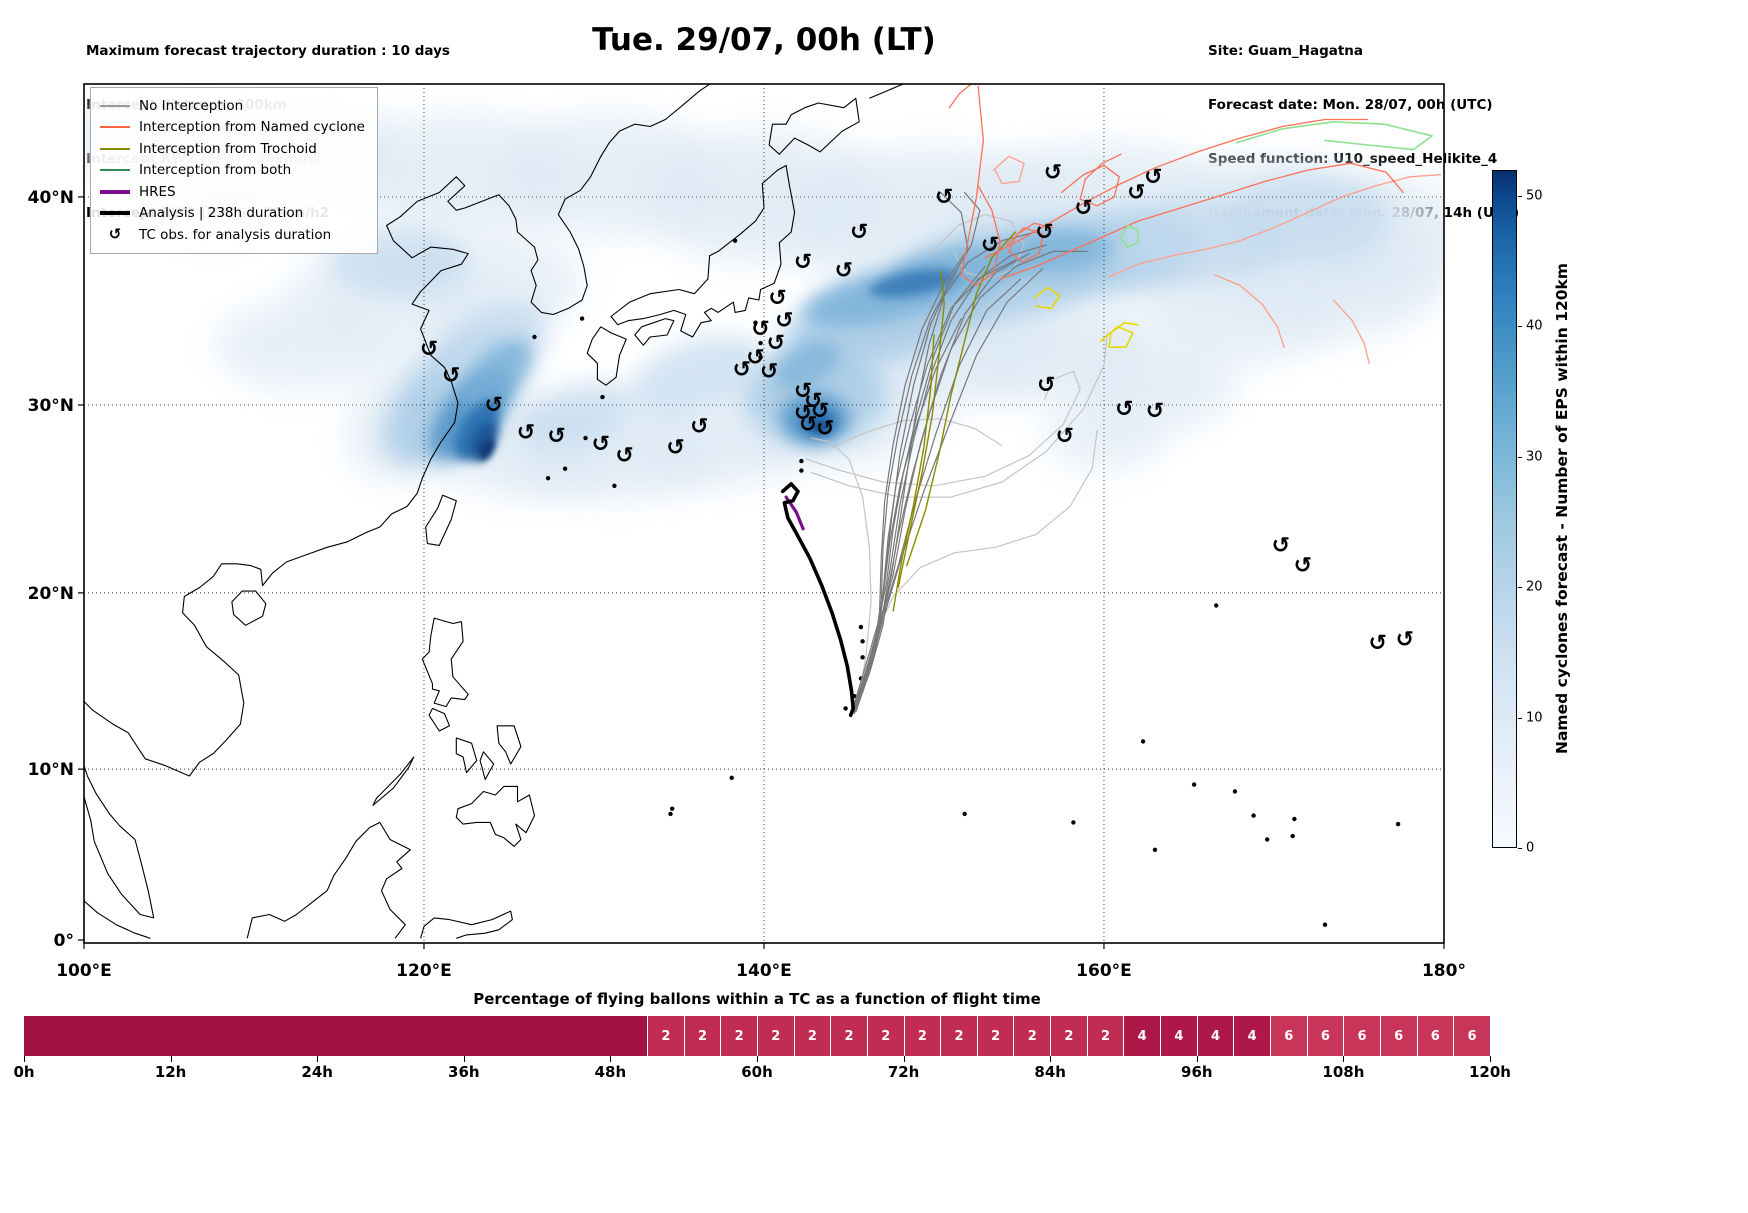 This screenshot has height=1213, width=1748. Describe the element at coordinates (817, 600) in the screenshot. I see `analysis-track` at that location.